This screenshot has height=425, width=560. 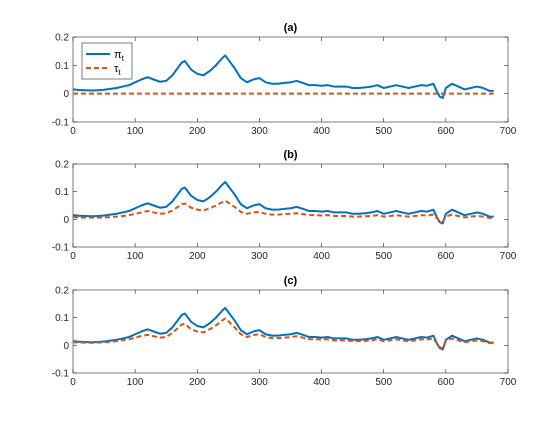 I want to click on chart-title: (b), so click(x=290, y=155).